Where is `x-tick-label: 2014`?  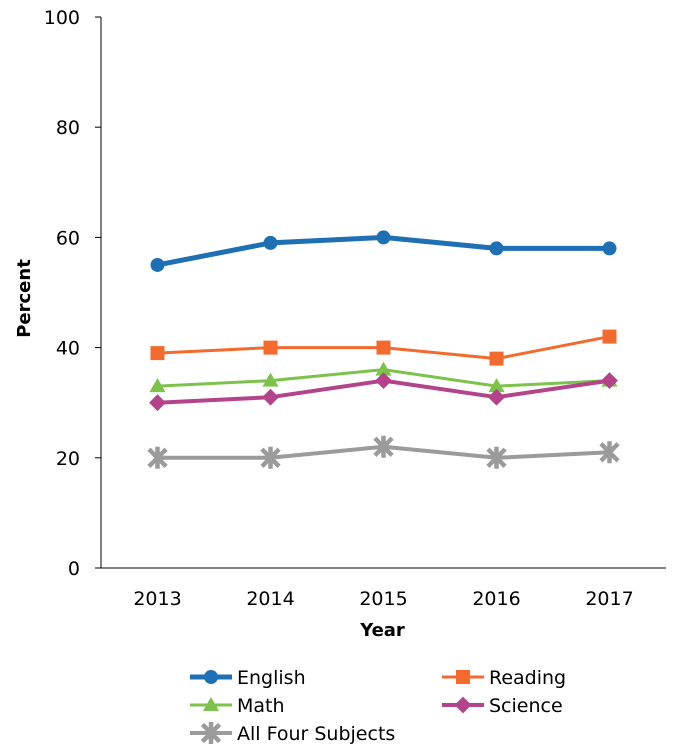
x-tick-label: 2014 is located at coordinates (270, 599).